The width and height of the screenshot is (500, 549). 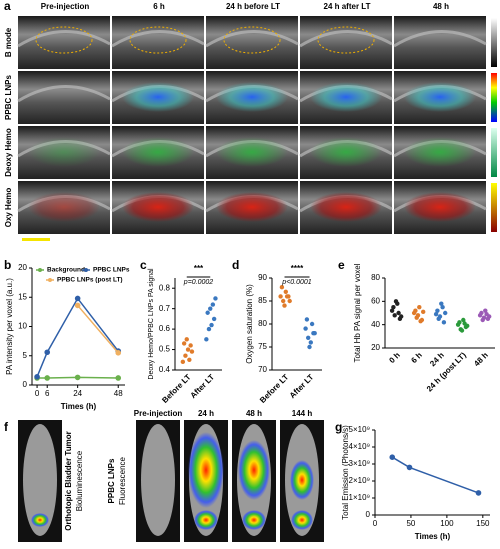 I want to click on image-subtitle: Bioluminescence, so click(x=79, y=480).